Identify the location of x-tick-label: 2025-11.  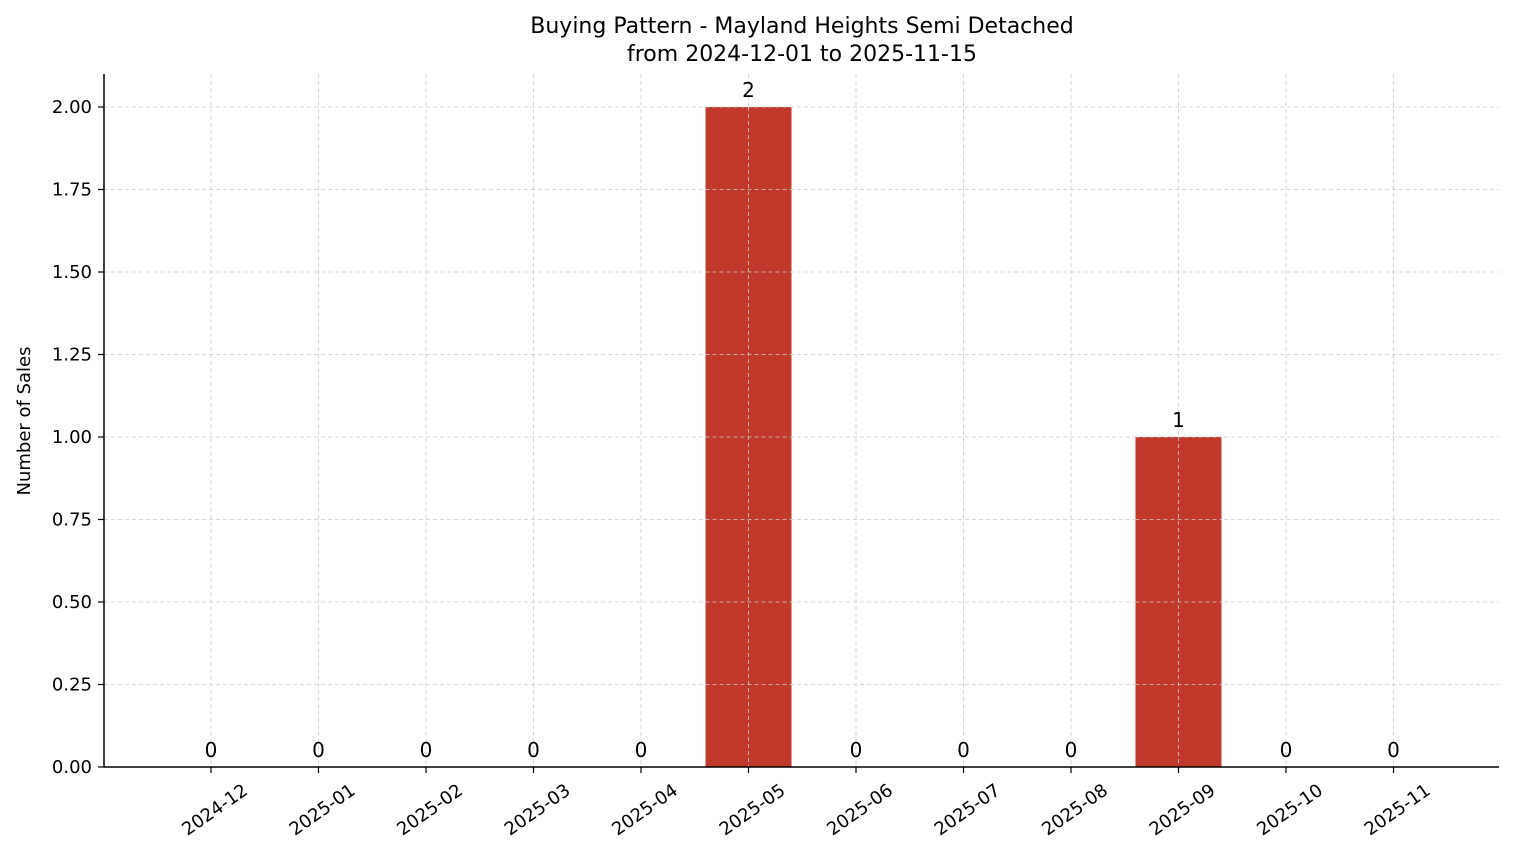
(1398, 810).